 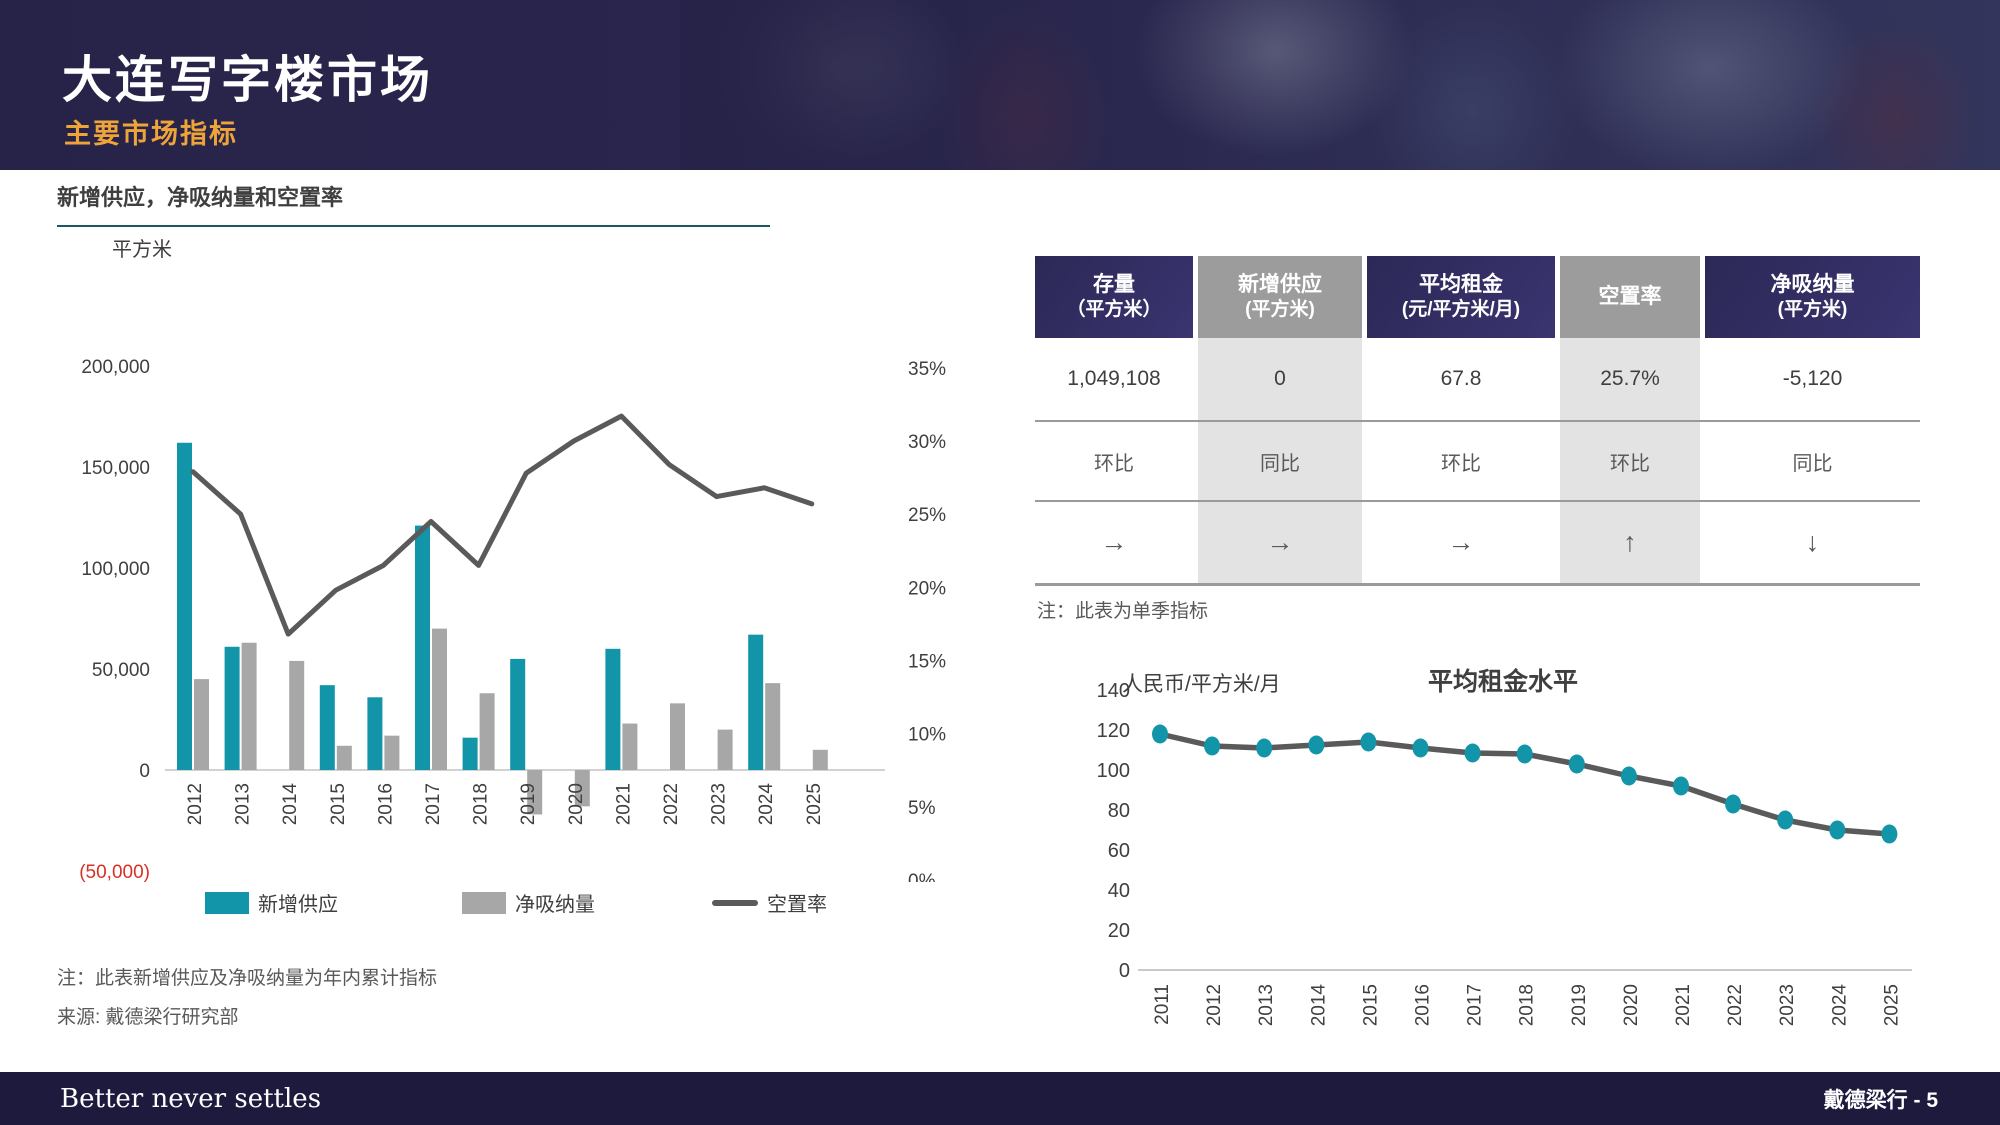 I want to click on table-header-avg-rent: 平均租金 (元/平方米/月), so click(x=1461, y=297).